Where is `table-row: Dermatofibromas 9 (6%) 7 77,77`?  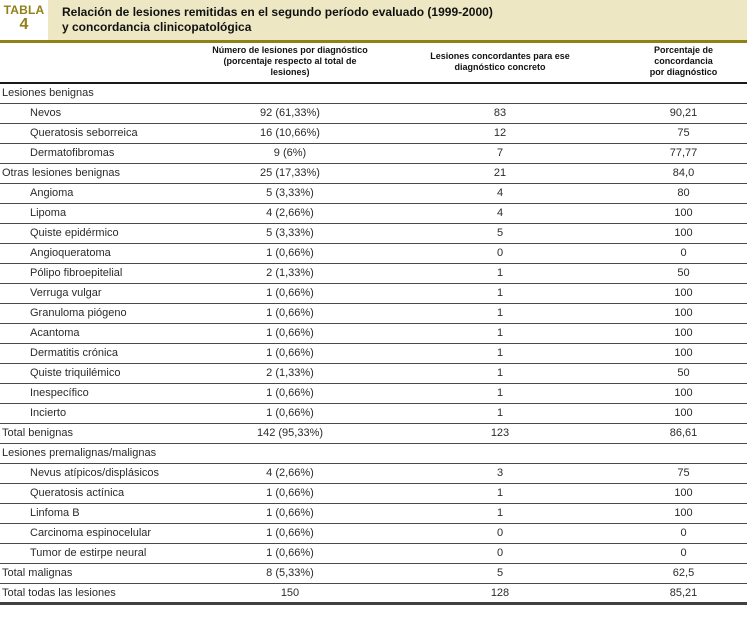
table-row: Dermatofibromas 9 (6%) 7 77,77 is located at coordinates (373, 153).